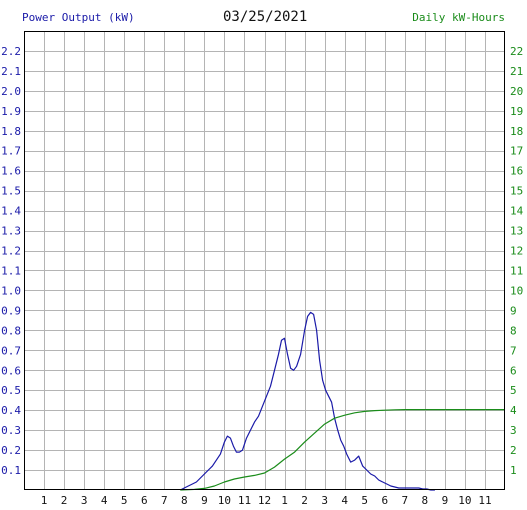 The width and height of the screenshot is (527, 510). Describe the element at coordinates (11, 211) in the screenshot. I see `y-left-tick-label: 1.4` at that location.